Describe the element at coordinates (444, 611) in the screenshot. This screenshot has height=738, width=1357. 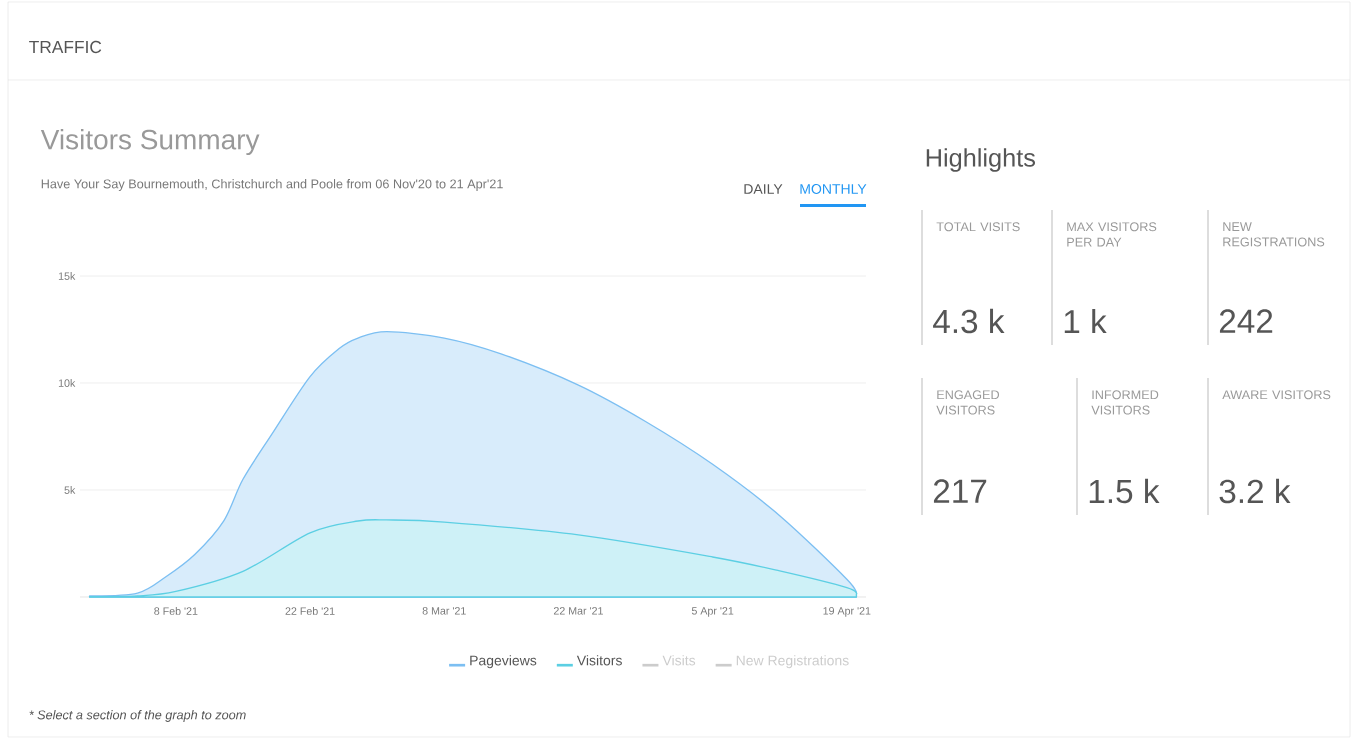
I see `x-tick-label: 8 Mar '21` at that location.